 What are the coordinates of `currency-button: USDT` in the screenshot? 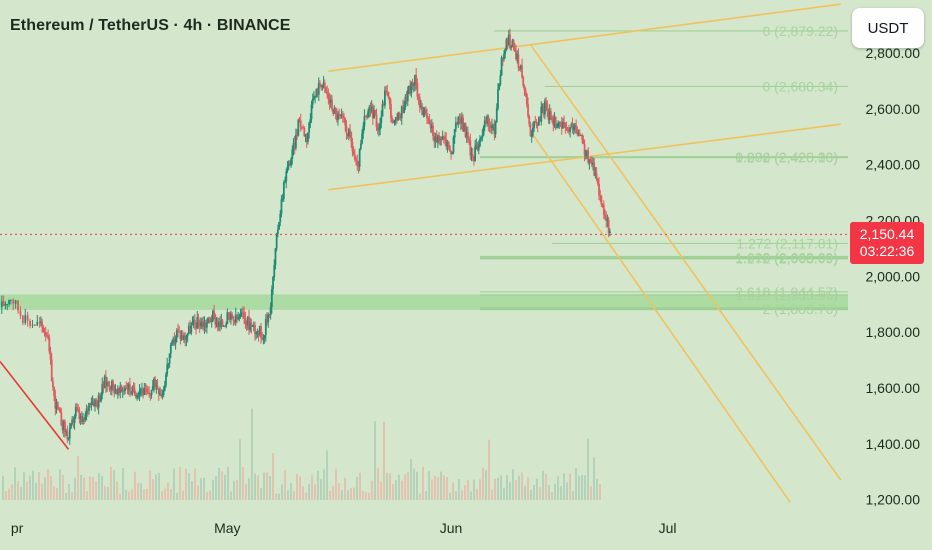 It's located at (888, 28).